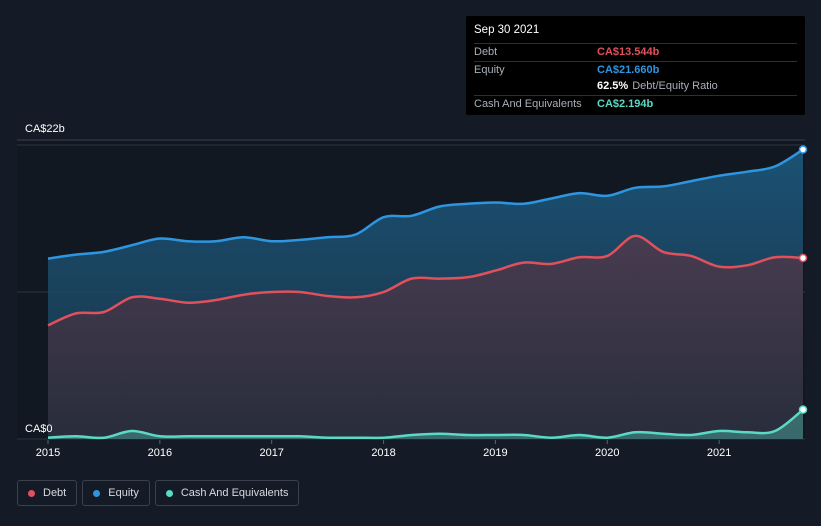 Image resolution: width=821 pixels, height=526 pixels. What do you see at coordinates (486, 52) in the screenshot?
I see `tooltip-debt-label: Debt` at bounding box center [486, 52].